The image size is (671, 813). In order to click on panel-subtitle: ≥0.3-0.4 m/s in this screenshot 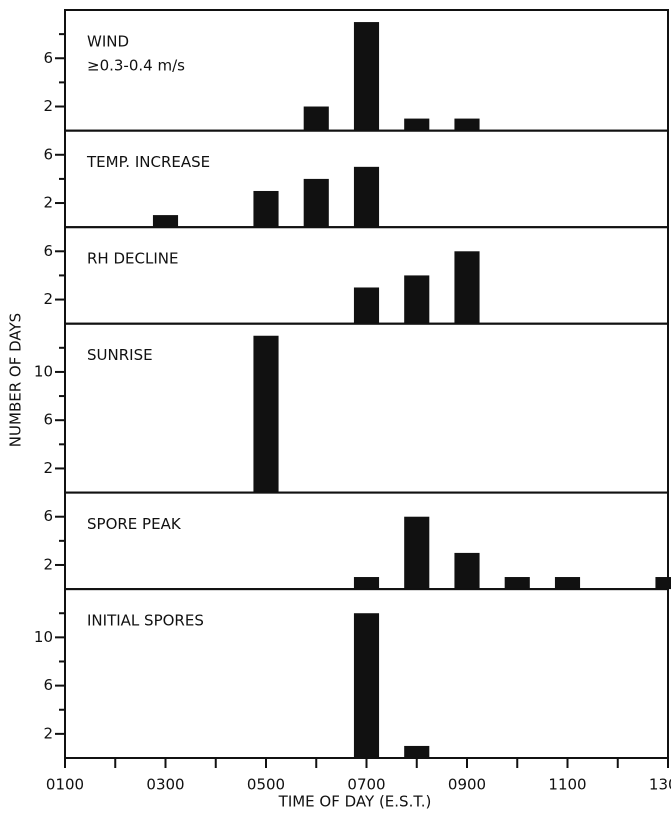, I will do `click(136, 66)`.